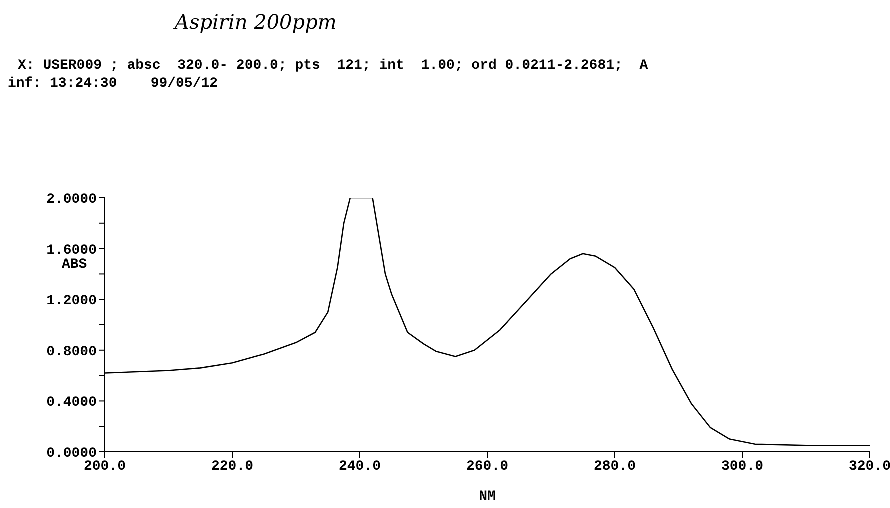  What do you see at coordinates (487, 497) in the screenshot?
I see `x-axis-title: NM` at bounding box center [487, 497].